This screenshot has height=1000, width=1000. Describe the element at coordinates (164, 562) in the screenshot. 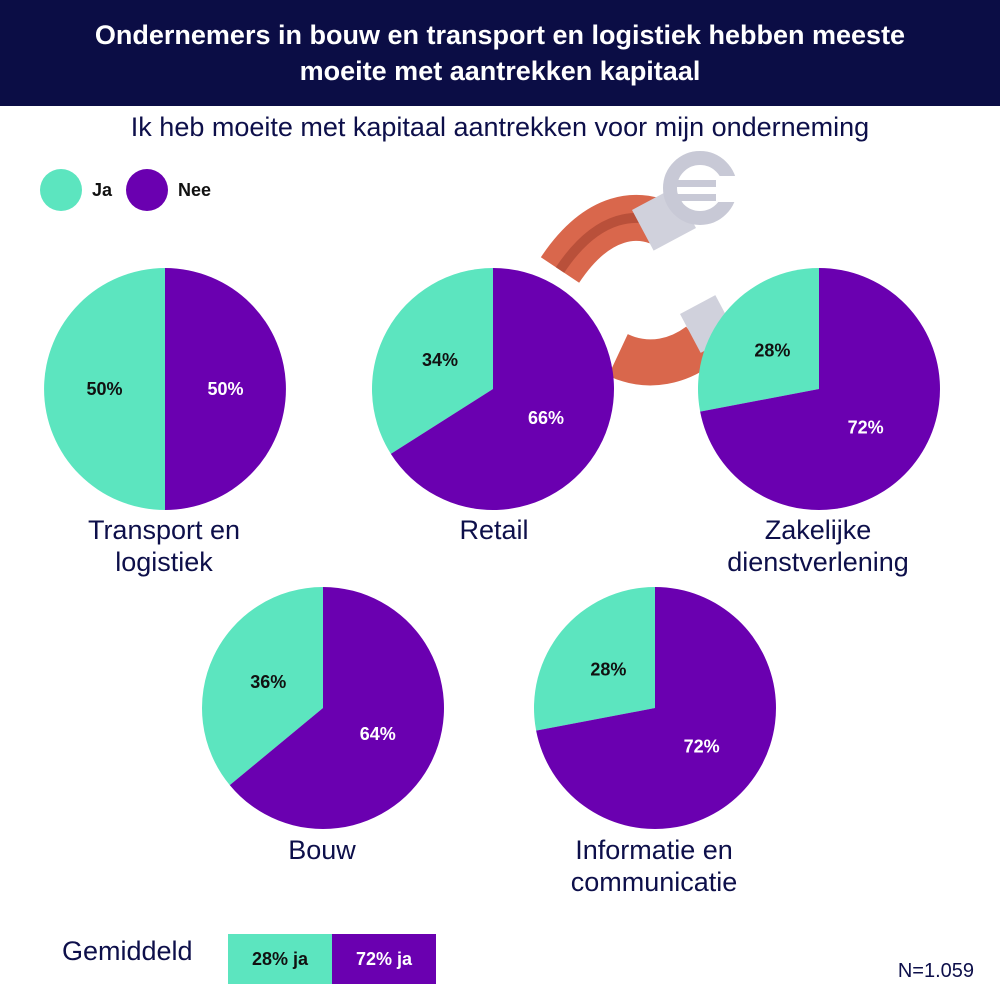

I see `category-label-line: logistiek` at that location.